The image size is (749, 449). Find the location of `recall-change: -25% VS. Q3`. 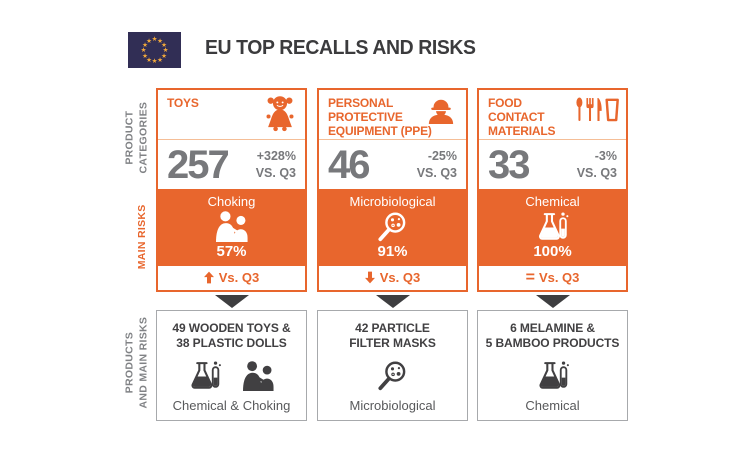

recall-change: -25% VS. Q3 is located at coordinates (437, 164).